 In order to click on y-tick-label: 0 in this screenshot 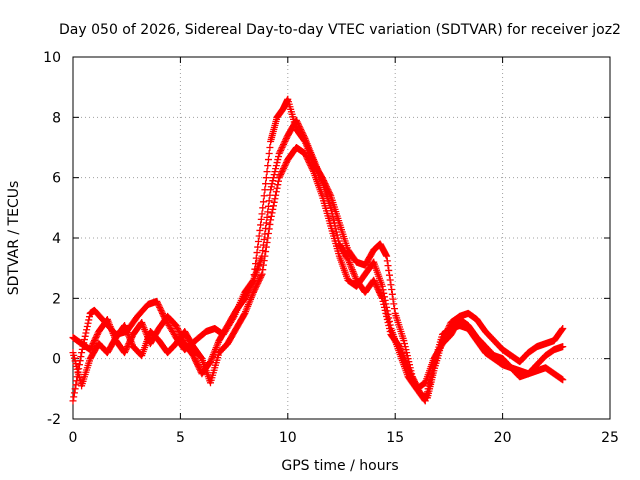, I will do `click(56, 360)`.